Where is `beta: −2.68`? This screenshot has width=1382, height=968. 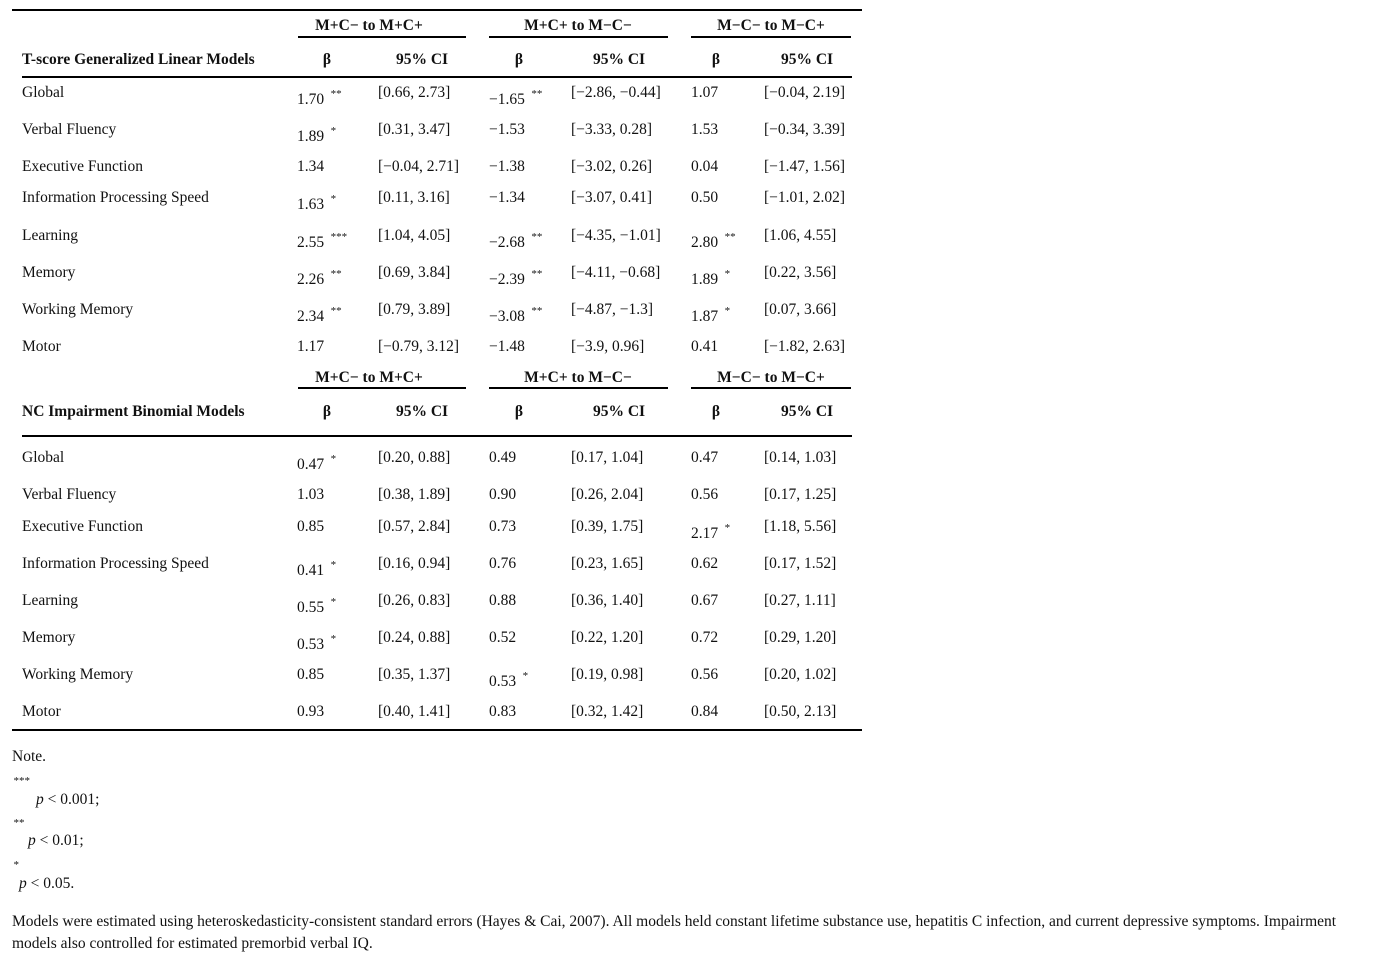
beta: −2.68 is located at coordinates (507, 242).